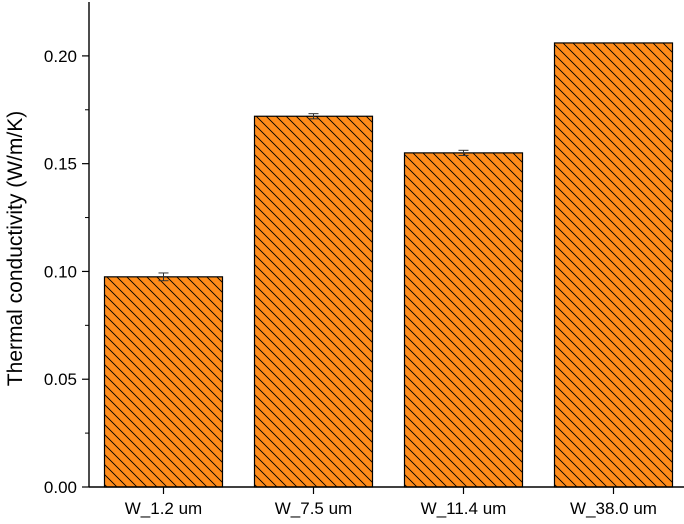 Image resolution: width=684 pixels, height=524 pixels. I want to click on x-tick-label: W_38.0 um, so click(613, 508).